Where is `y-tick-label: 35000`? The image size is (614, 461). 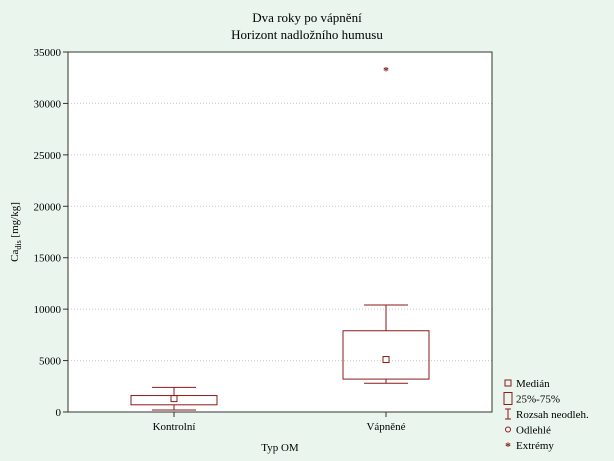
y-tick-label: 35000 is located at coordinates (48, 53).